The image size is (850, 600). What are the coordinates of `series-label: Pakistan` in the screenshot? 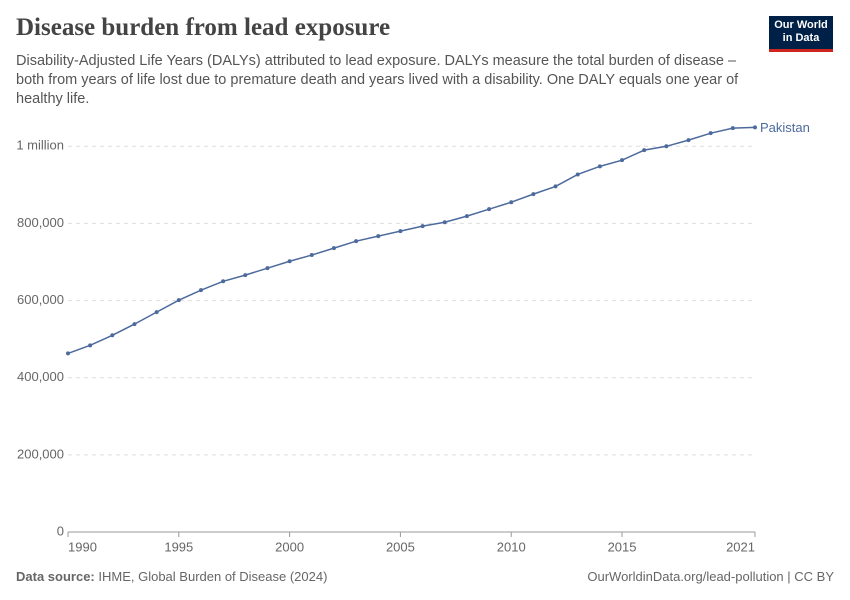 It's located at (785, 127).